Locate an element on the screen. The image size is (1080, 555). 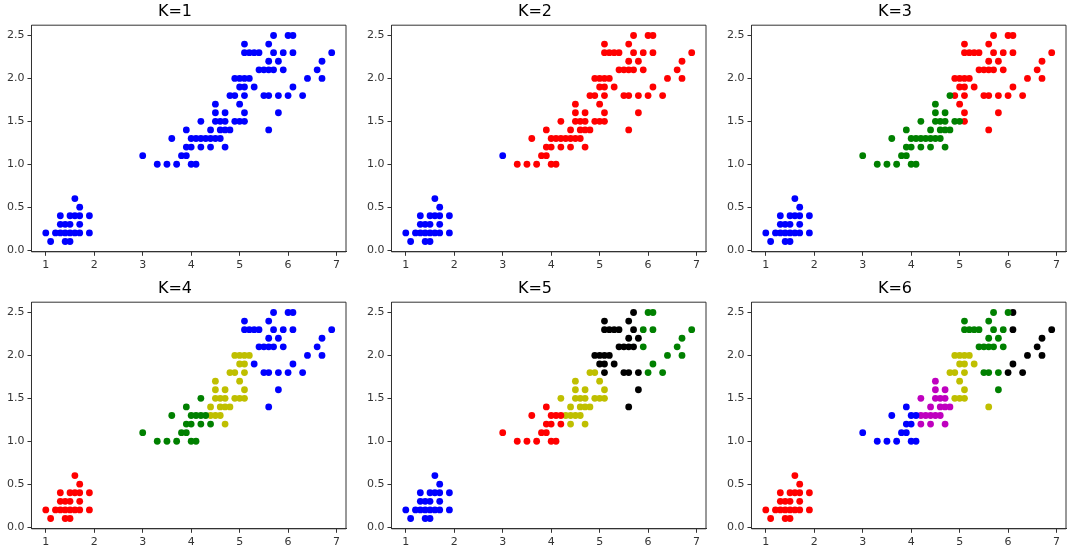
y-tick-label: 2.0 is located at coordinates (15, 78).